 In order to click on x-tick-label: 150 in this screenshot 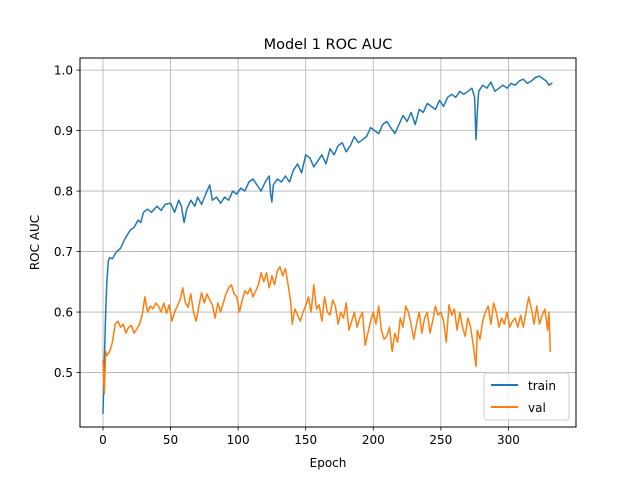, I will do `click(305, 440)`.